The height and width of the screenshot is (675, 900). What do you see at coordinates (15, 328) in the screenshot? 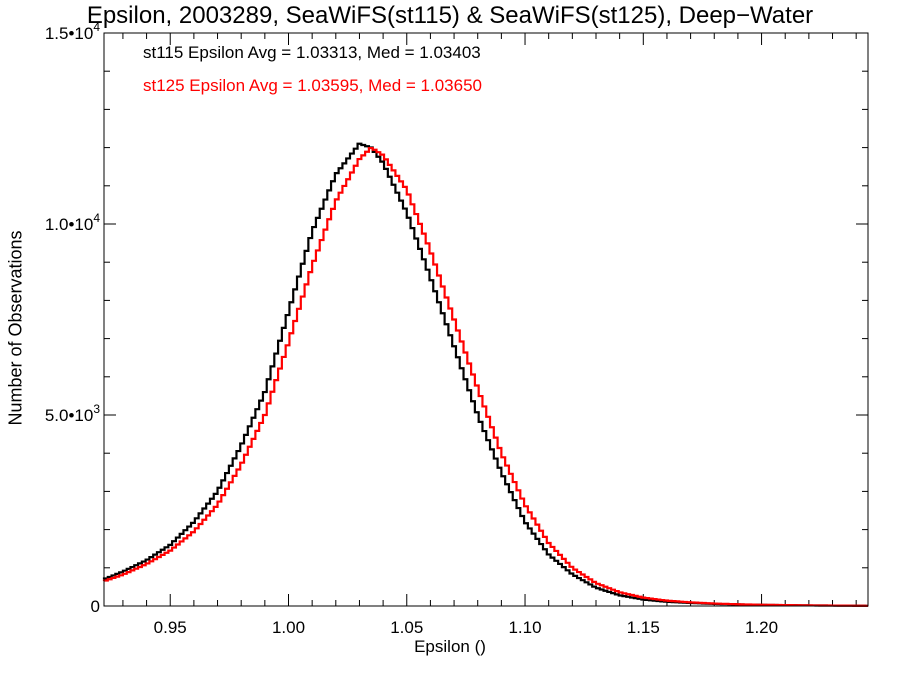
I see `y-axis-label: Number of Observations` at bounding box center [15, 328].